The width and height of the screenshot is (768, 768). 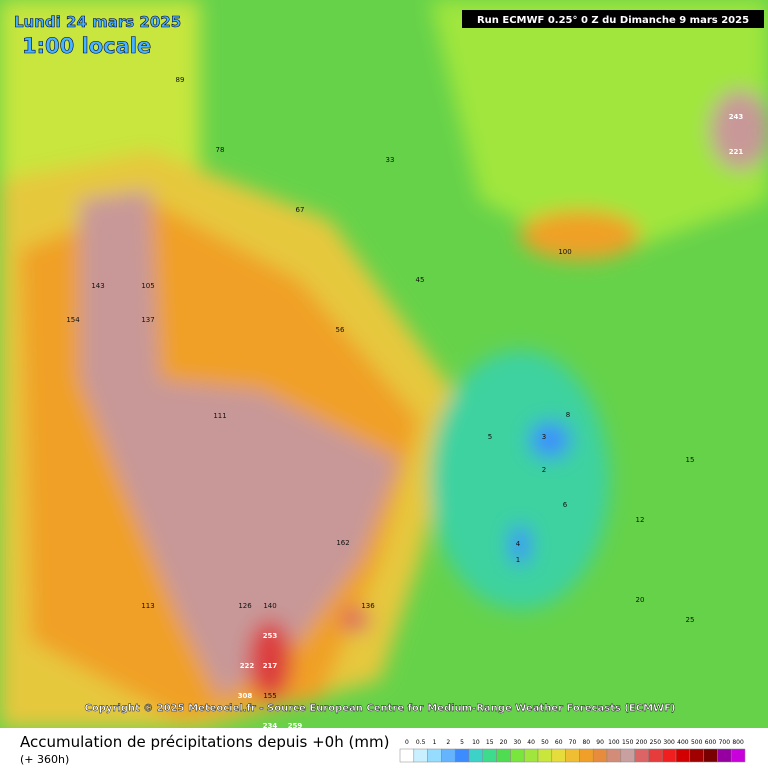 What do you see at coordinates (247, 666) in the screenshot?
I see `map-value: 222` at bounding box center [247, 666].